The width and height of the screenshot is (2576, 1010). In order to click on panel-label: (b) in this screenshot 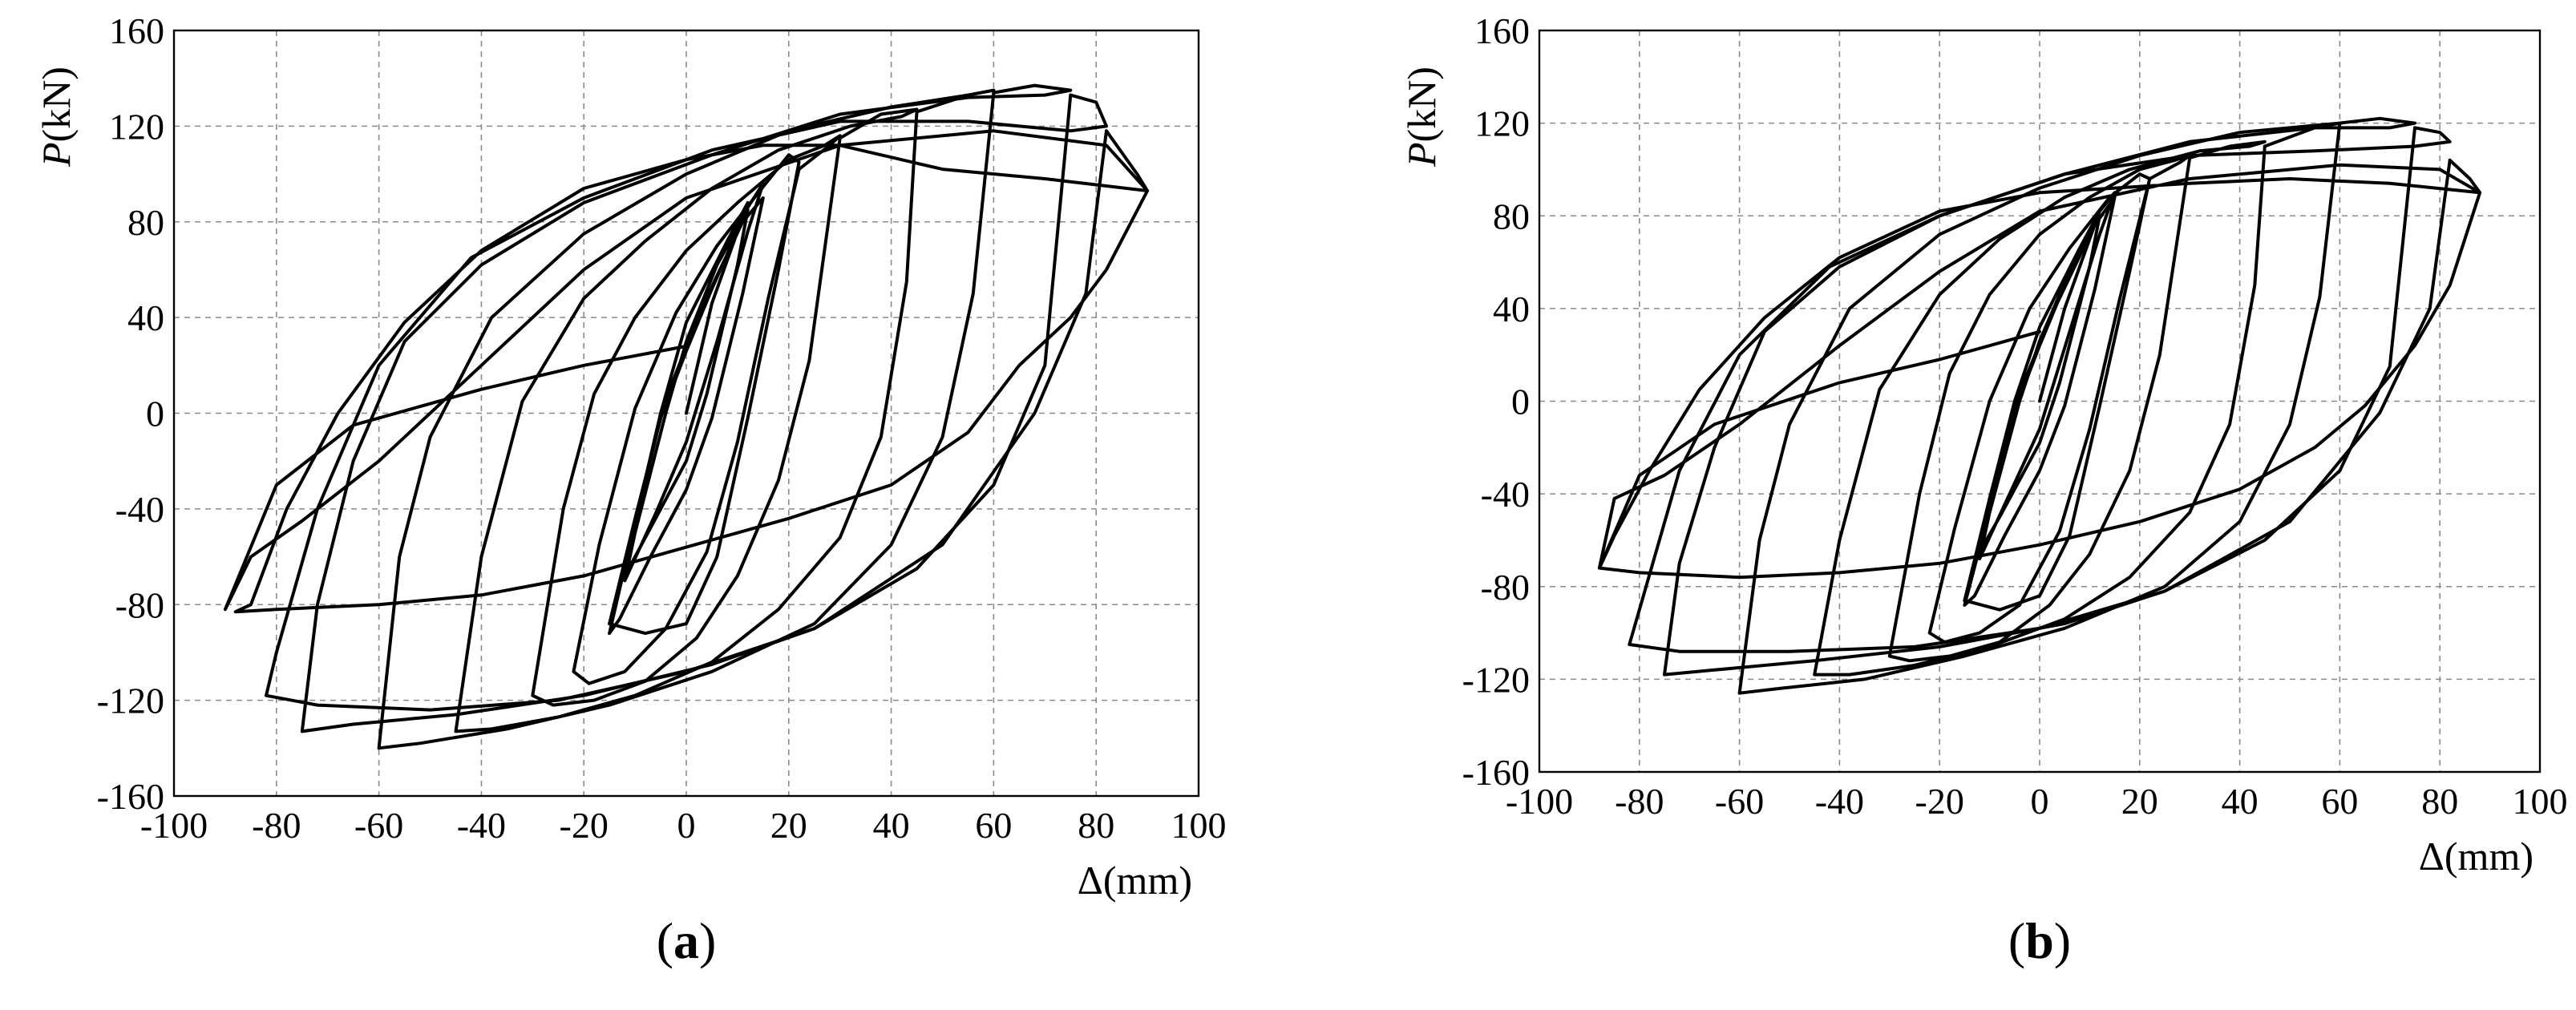, I will do `click(2039, 941)`.